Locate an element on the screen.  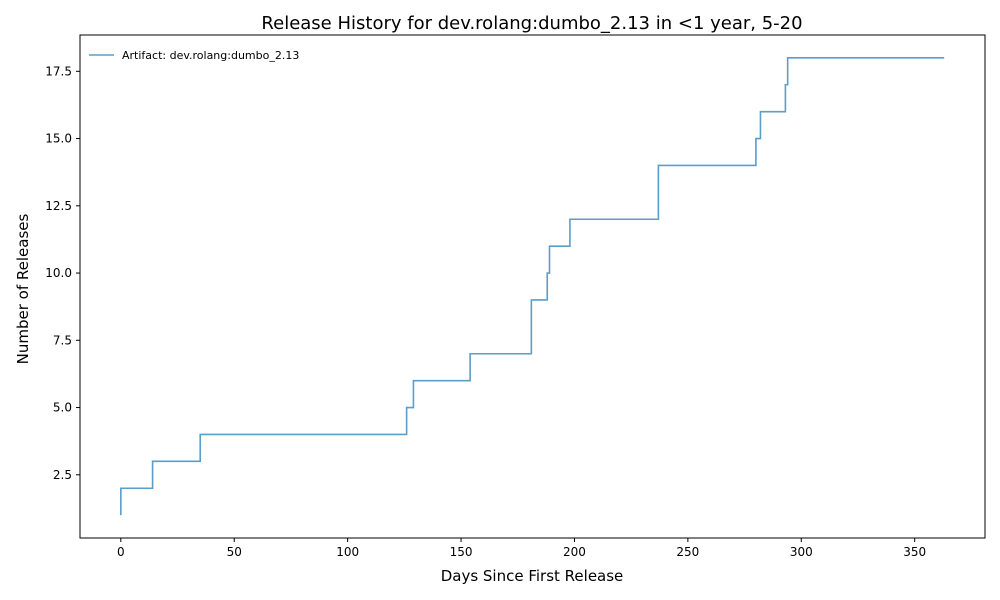
y-axis: 2.5 5.0 7.5 10.0 12.5 15.0 17.5 is located at coordinates (62, 273).